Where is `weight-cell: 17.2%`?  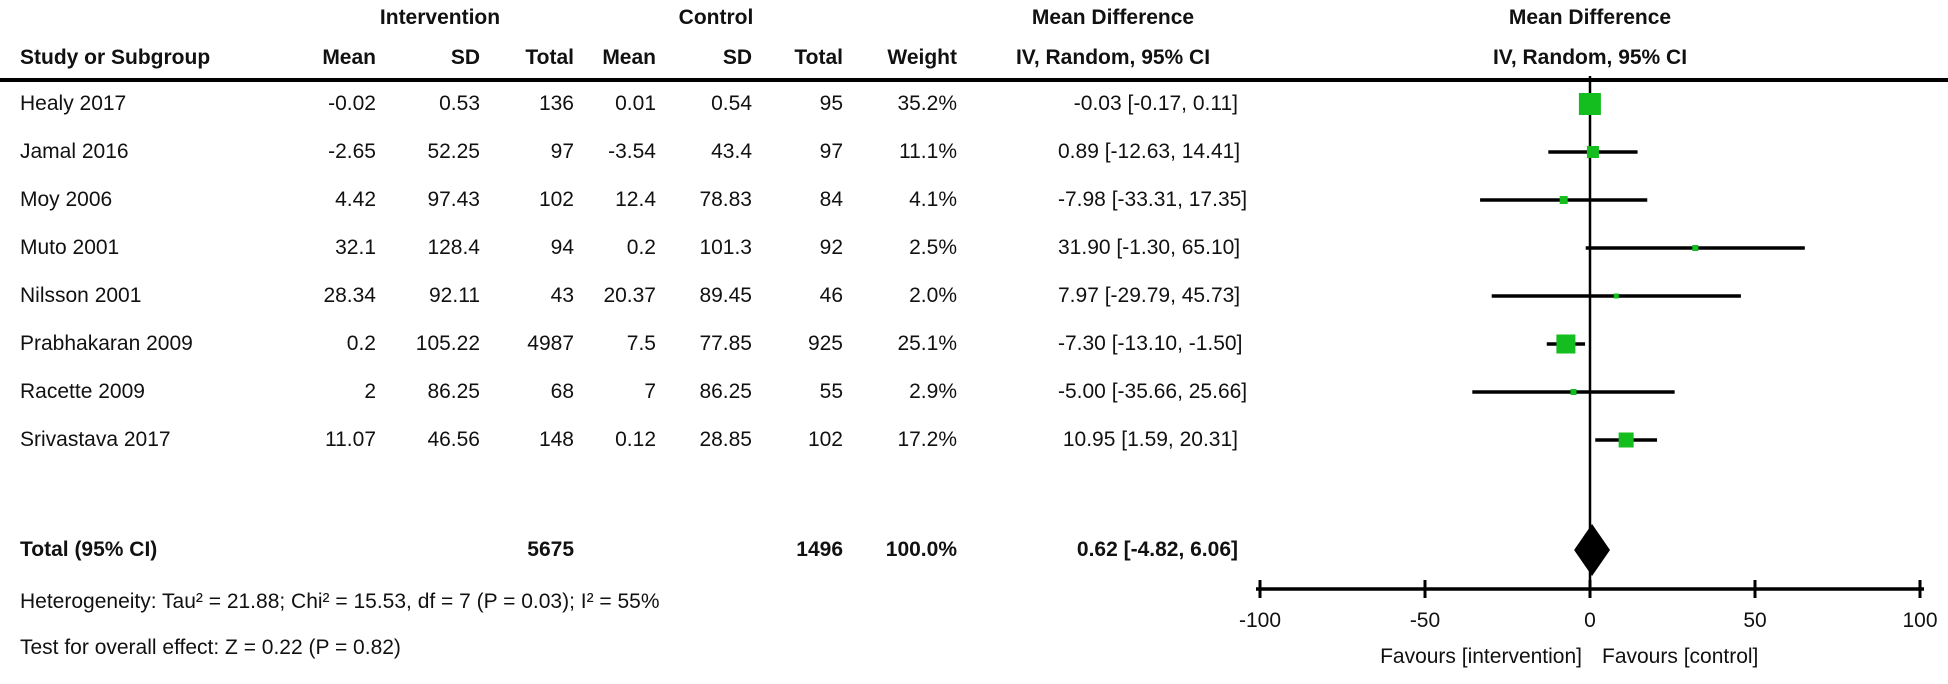 weight-cell: 17.2% is located at coordinates (927, 439).